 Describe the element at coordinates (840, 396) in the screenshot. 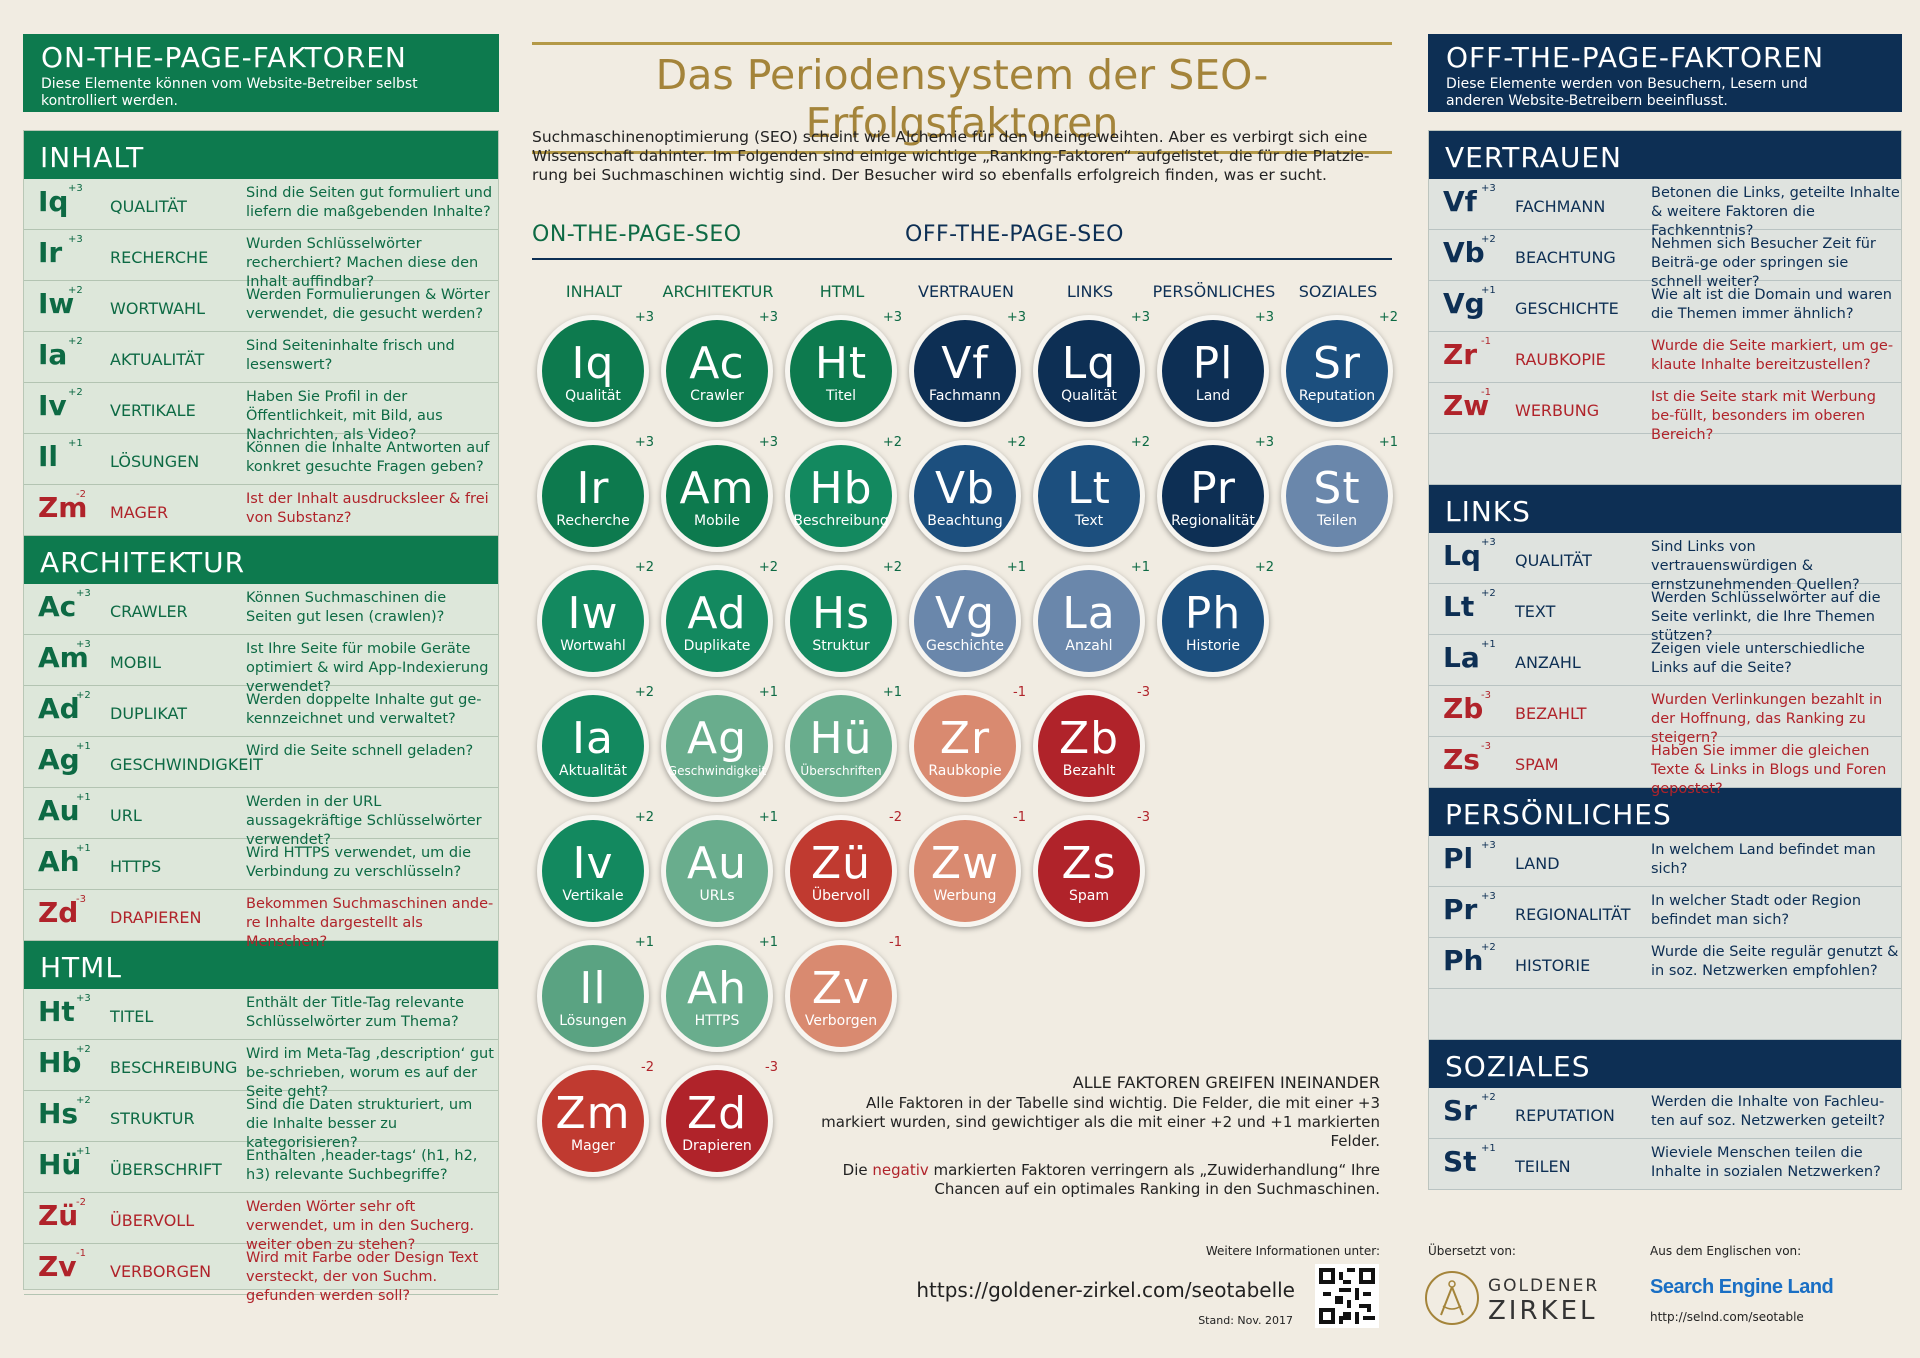

I see `element-label: Titel` at that location.